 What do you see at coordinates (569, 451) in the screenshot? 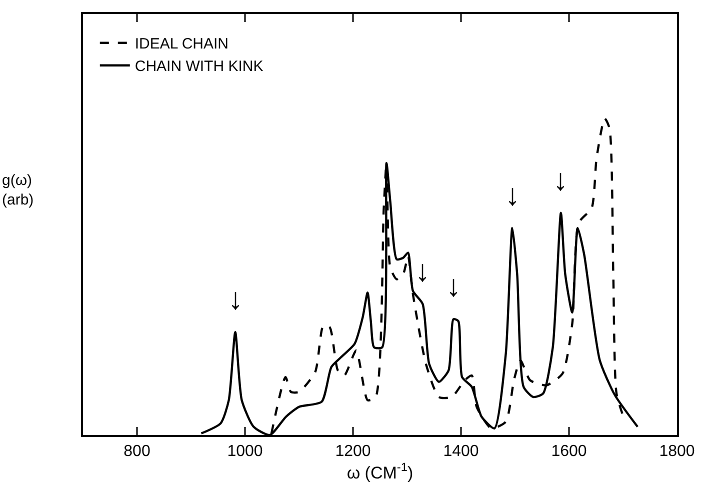
I see `x-tick-label: 1600` at bounding box center [569, 451].